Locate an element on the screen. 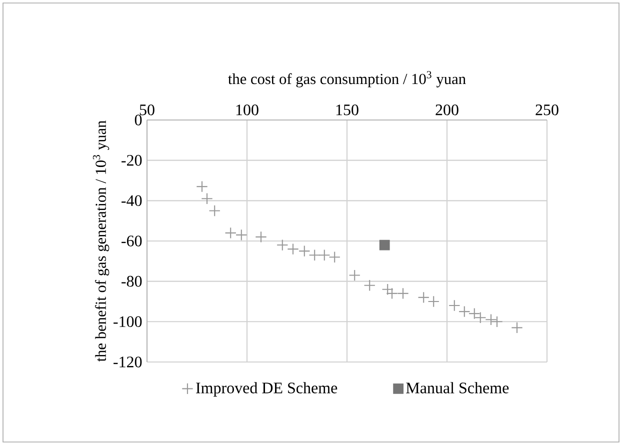  x-tick-label: 50 is located at coordinates (147, 110).